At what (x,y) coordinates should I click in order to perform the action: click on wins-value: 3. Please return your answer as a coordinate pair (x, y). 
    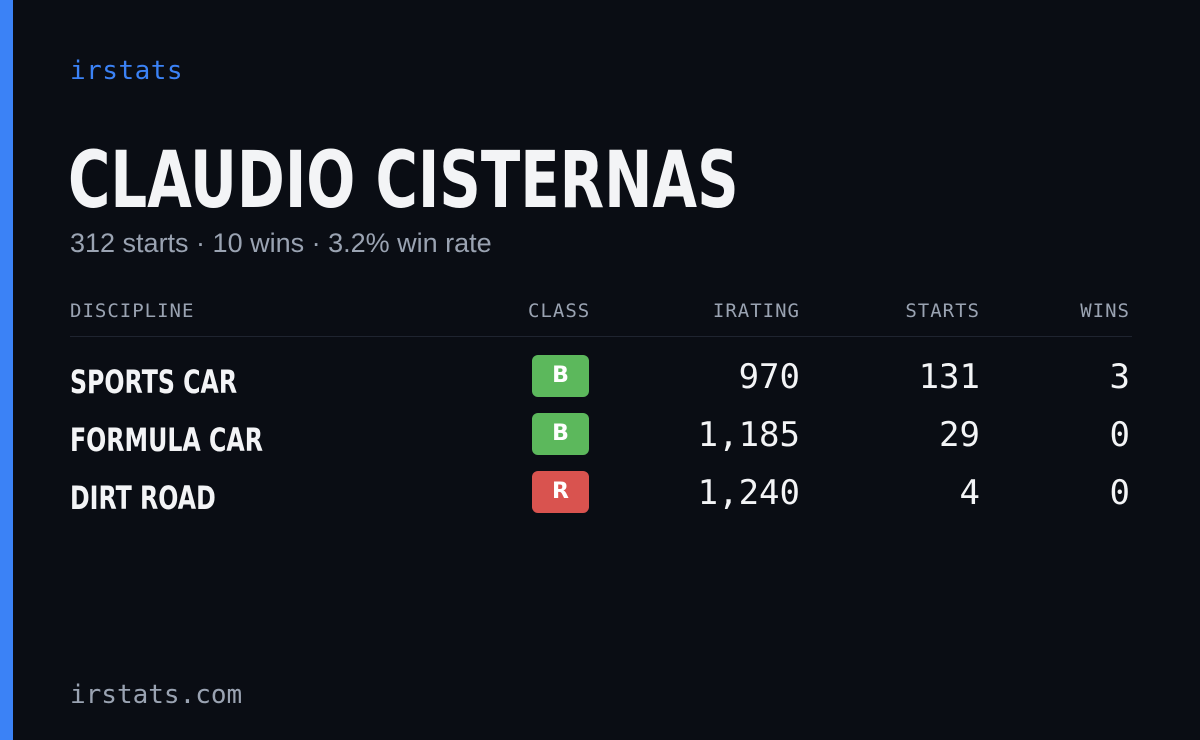
    Looking at the image, I should click on (1119, 377).